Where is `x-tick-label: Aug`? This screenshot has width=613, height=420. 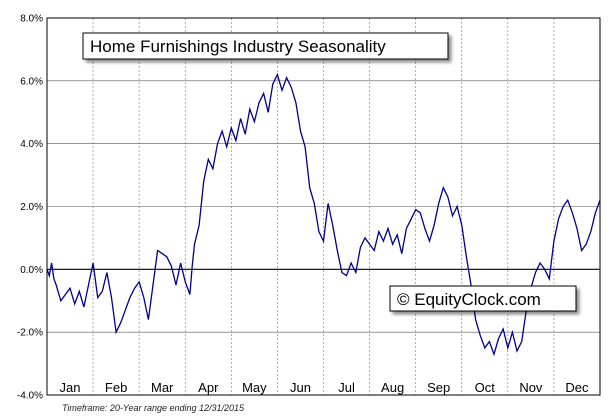
x-tick-label: Aug is located at coordinates (392, 387).